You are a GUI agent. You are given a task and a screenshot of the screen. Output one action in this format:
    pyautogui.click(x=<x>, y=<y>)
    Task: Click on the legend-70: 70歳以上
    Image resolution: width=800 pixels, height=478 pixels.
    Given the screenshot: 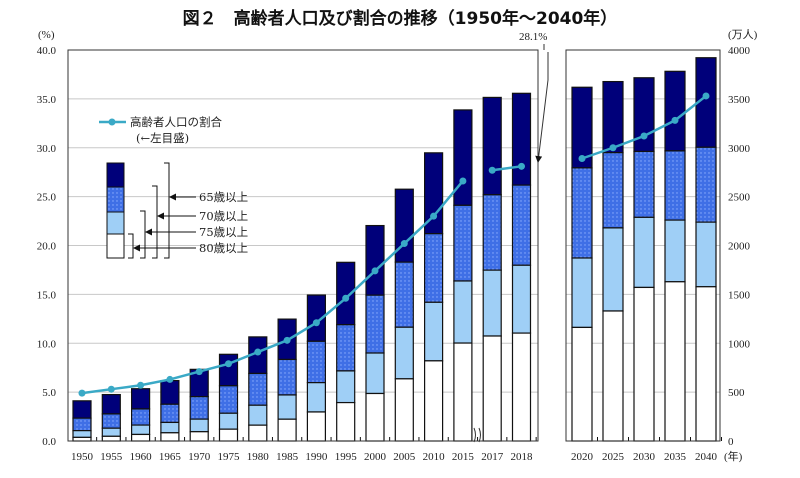 What is the action you would take?
    pyautogui.click(x=223, y=216)
    